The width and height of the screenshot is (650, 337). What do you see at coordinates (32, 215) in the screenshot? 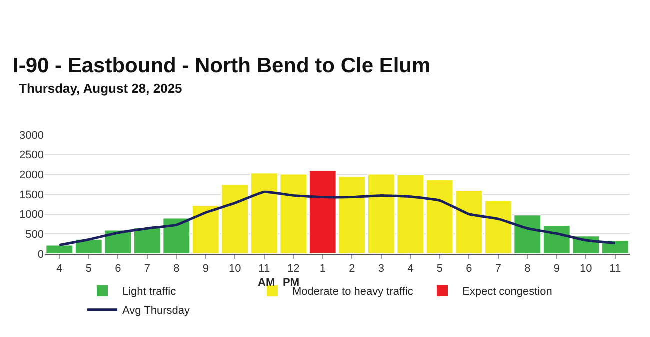
I see `y-tick-label: 1000` at bounding box center [32, 215].